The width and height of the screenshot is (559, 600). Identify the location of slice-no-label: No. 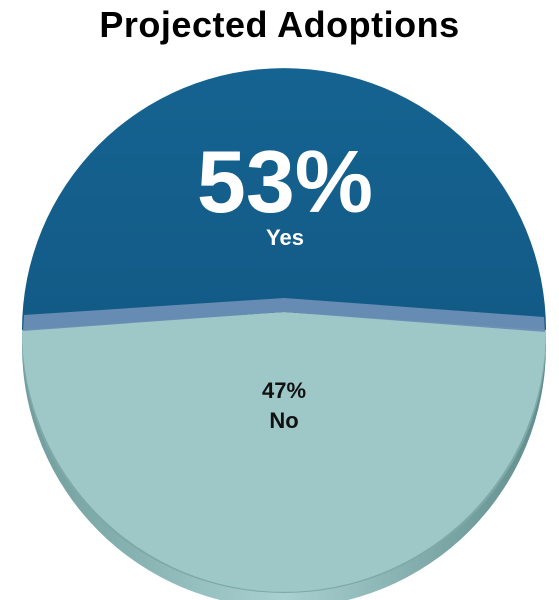
(283, 420).